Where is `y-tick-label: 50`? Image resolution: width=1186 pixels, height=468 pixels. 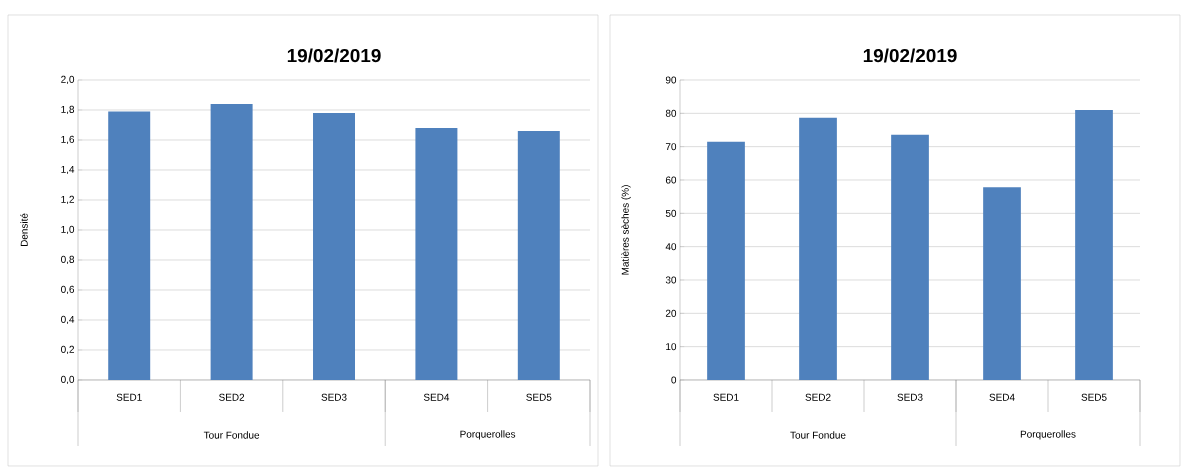
y-tick-label: 50 is located at coordinates (671, 213).